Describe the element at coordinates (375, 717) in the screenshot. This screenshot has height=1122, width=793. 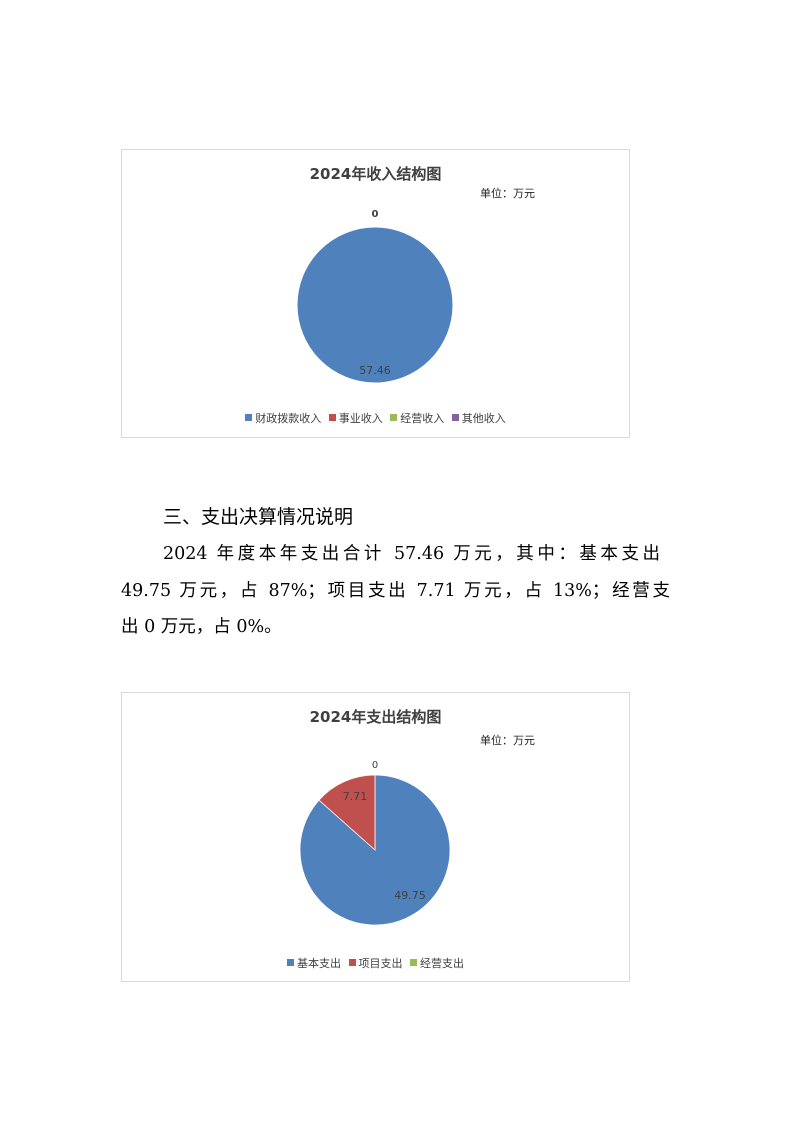
I see `chart-title: 2024年支出结构图` at that location.